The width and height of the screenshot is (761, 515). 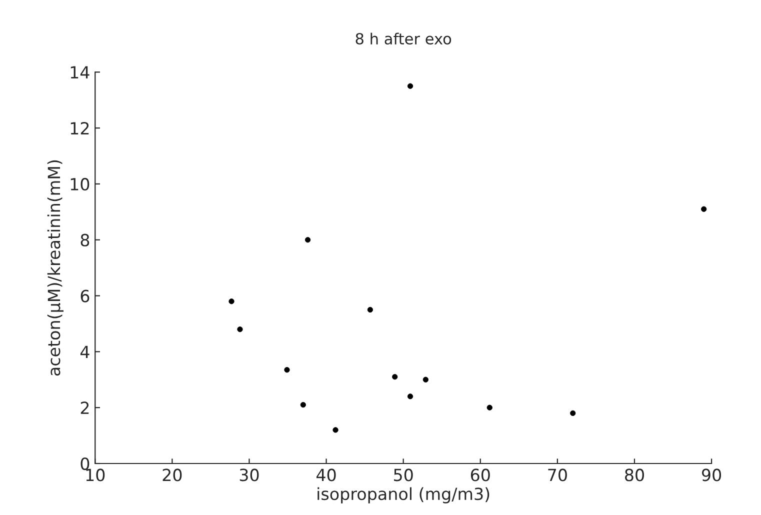 What do you see at coordinates (480, 475) in the screenshot?
I see `x-tick-label: 60` at bounding box center [480, 475].